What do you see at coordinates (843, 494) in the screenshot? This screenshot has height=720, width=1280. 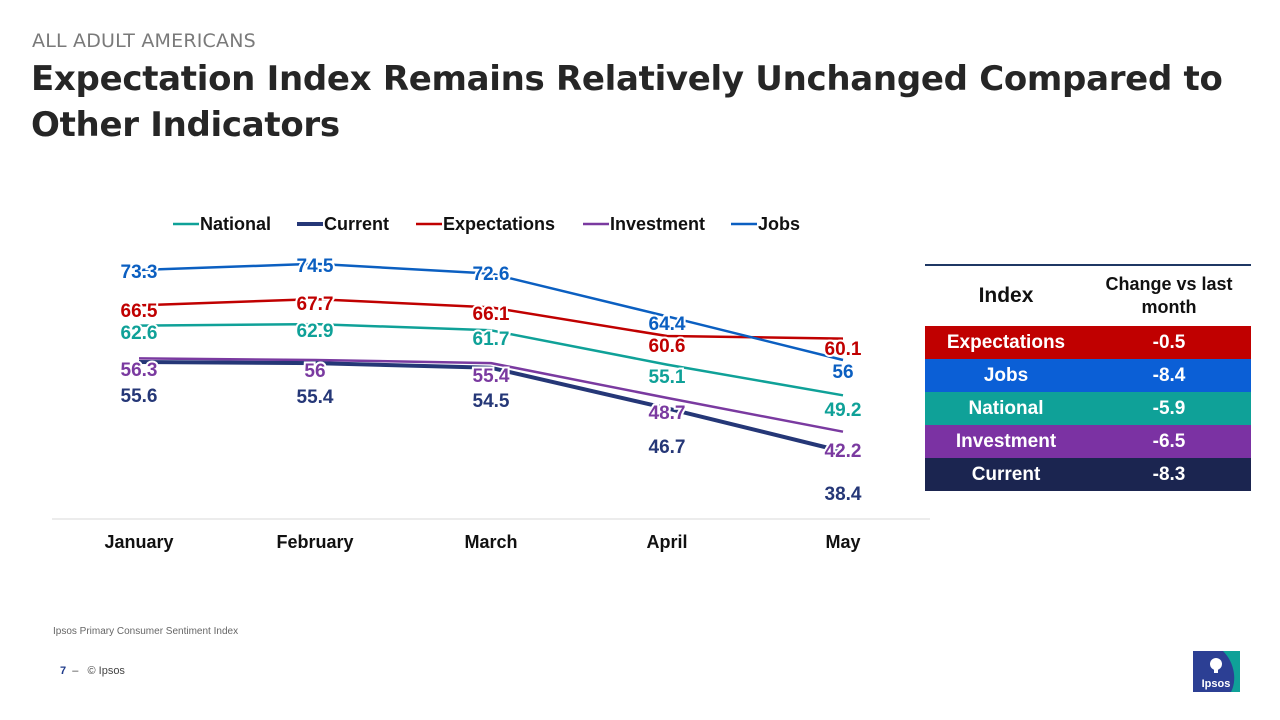 I see `data-label-current: 38.4` at bounding box center [843, 494].